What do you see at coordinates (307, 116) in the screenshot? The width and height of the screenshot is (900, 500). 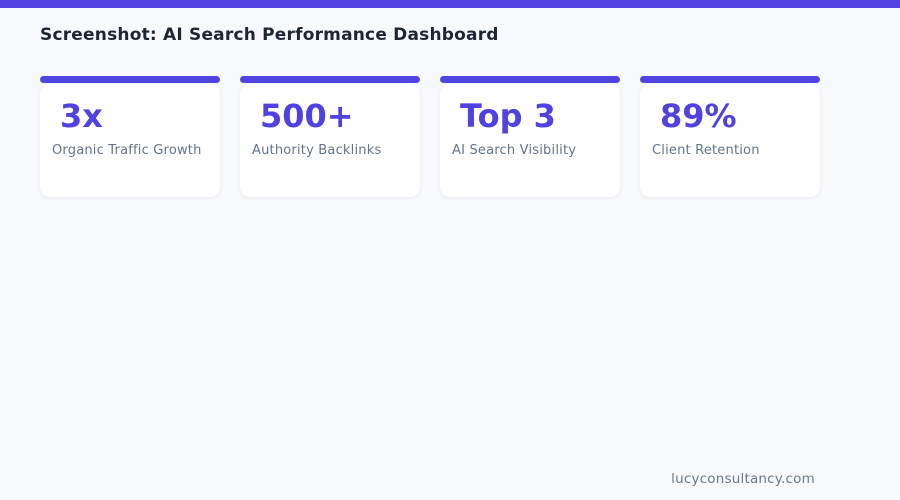 I see `stat-value: 500+` at bounding box center [307, 116].